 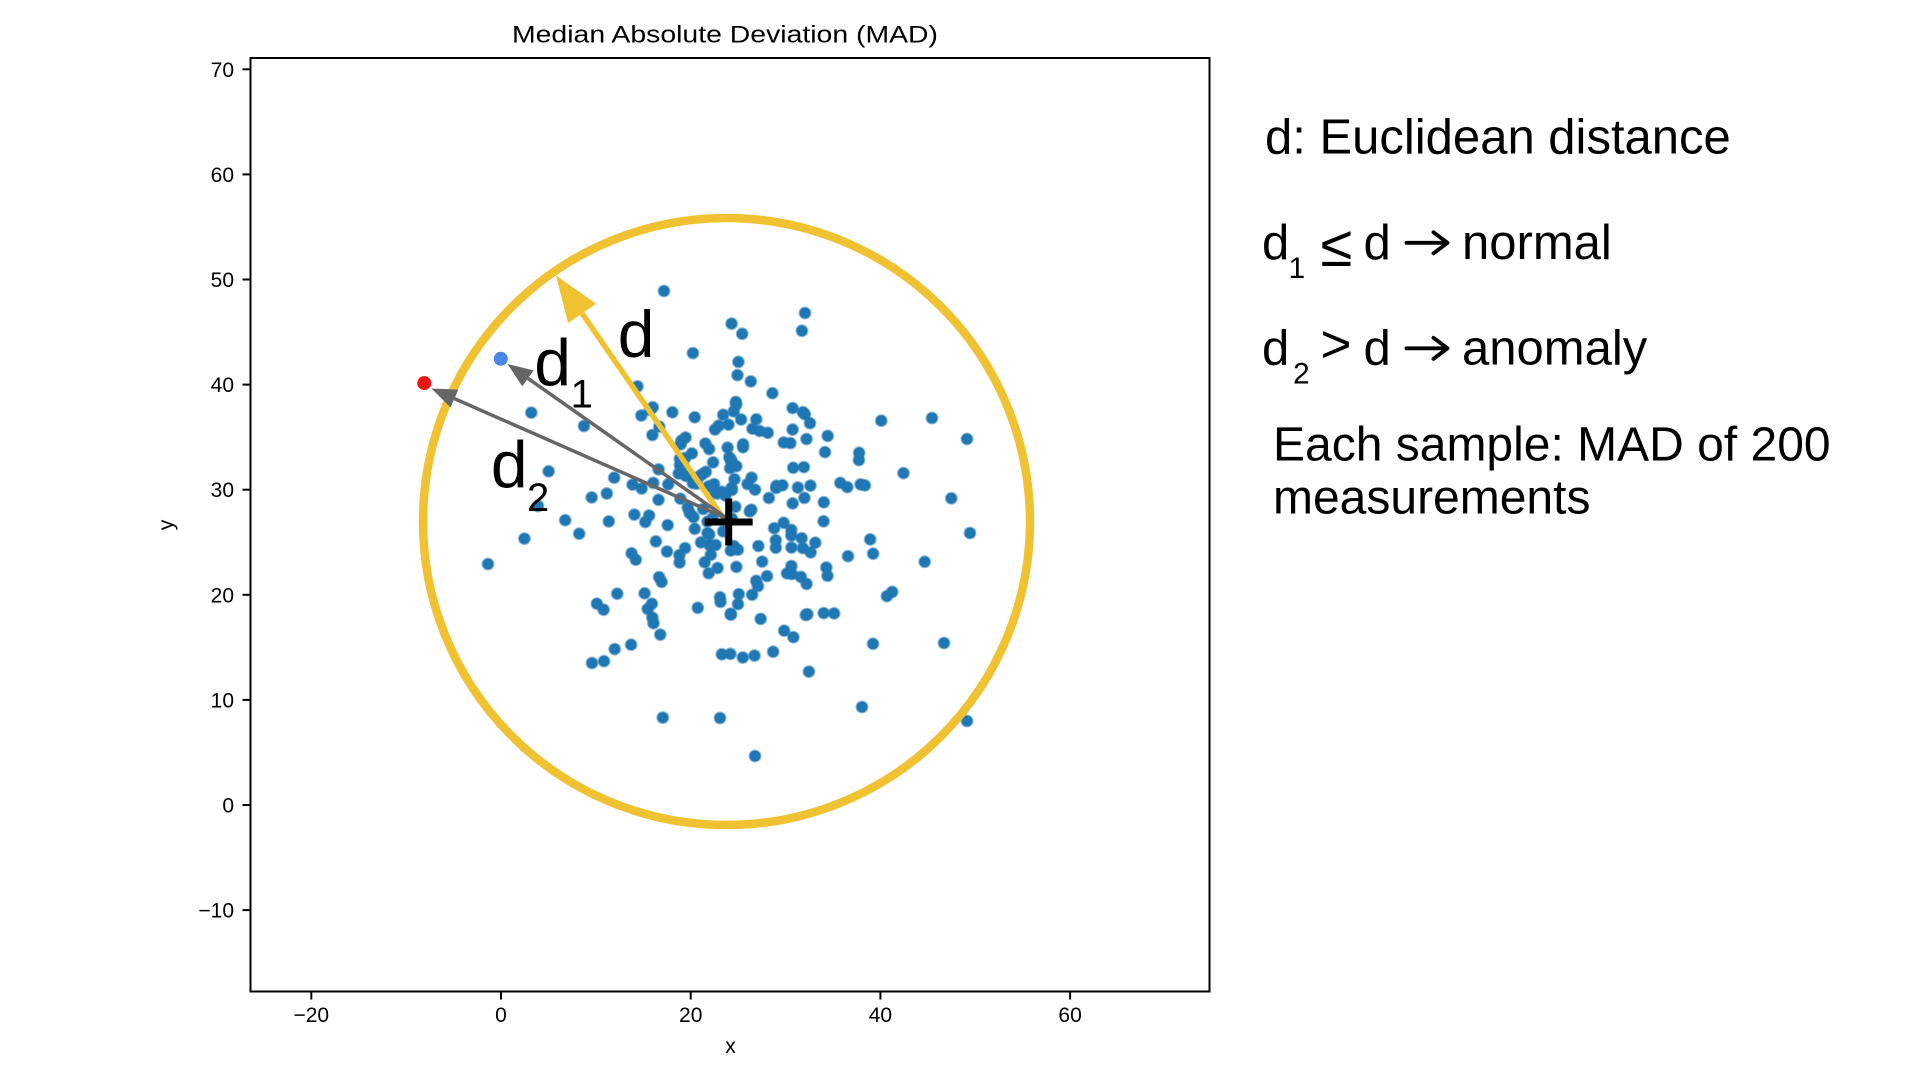 What do you see at coordinates (725, 35) in the screenshot?
I see `svg-text:Median Absolute Deviation (MAD: Median Absolute Deviation (MAD)` at bounding box center [725, 35].